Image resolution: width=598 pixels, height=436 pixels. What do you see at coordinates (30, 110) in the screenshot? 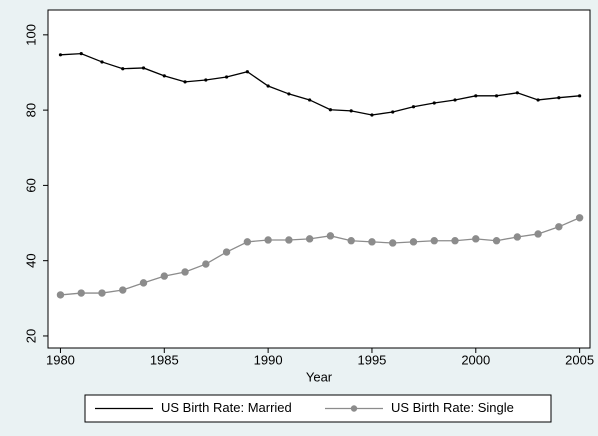
I see `y-tick-label: 80` at bounding box center [30, 110].